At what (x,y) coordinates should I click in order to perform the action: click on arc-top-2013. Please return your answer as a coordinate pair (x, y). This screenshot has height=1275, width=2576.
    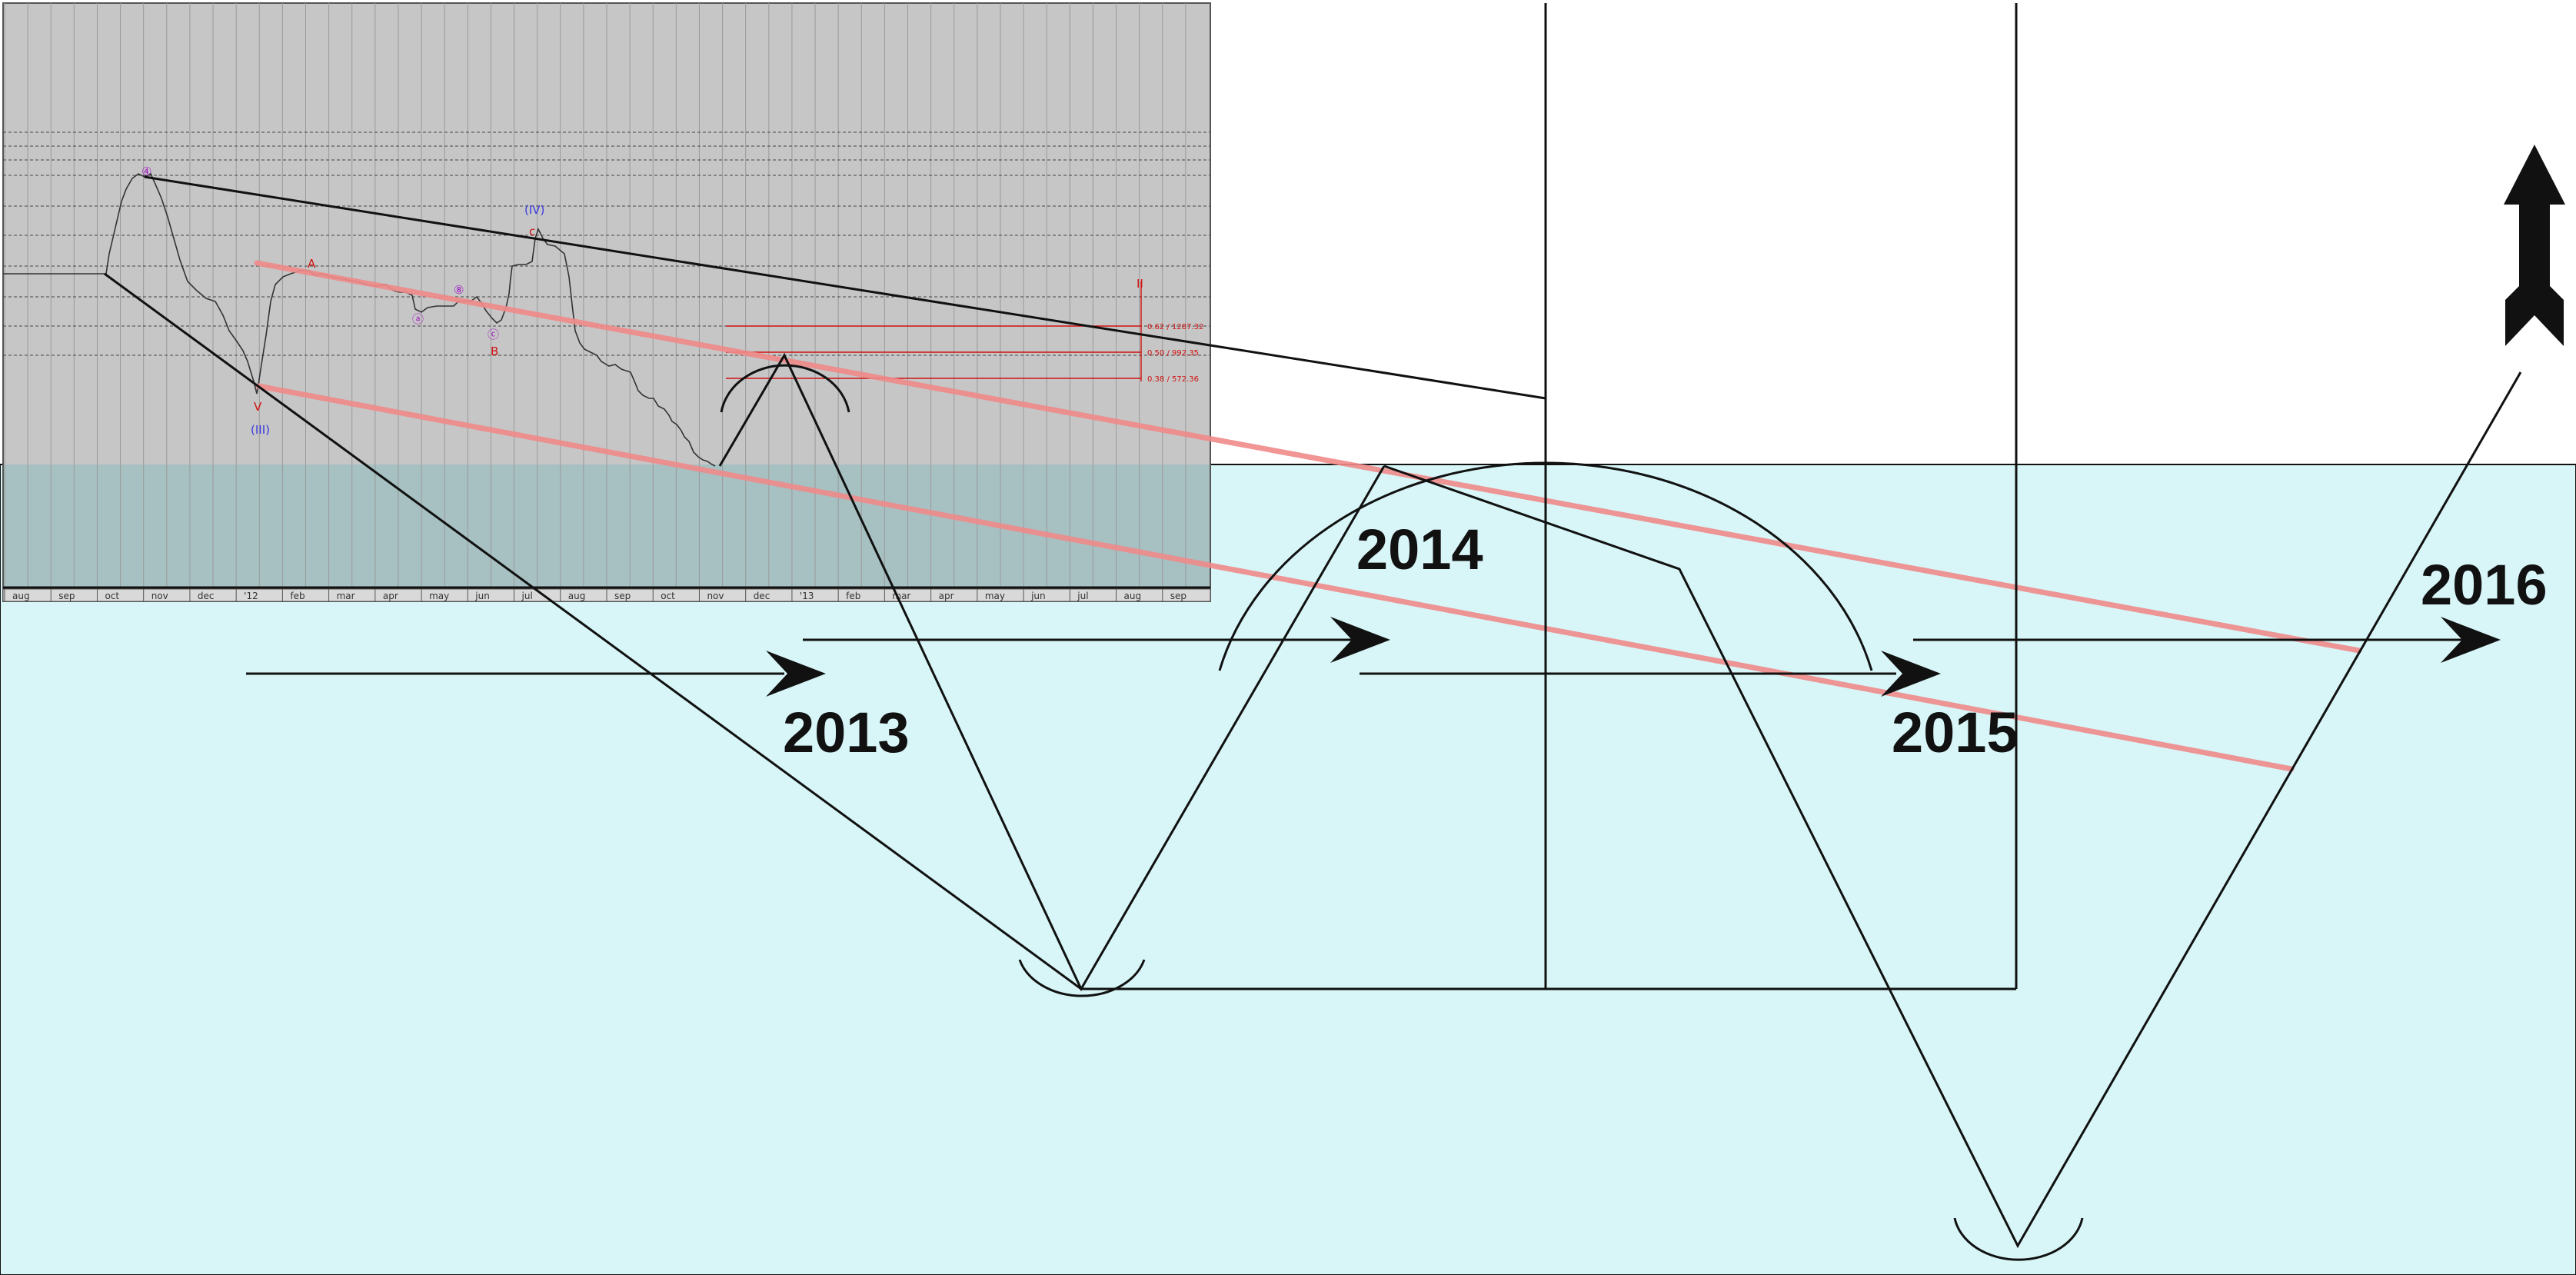
    Looking at the image, I should click on (785, 388).